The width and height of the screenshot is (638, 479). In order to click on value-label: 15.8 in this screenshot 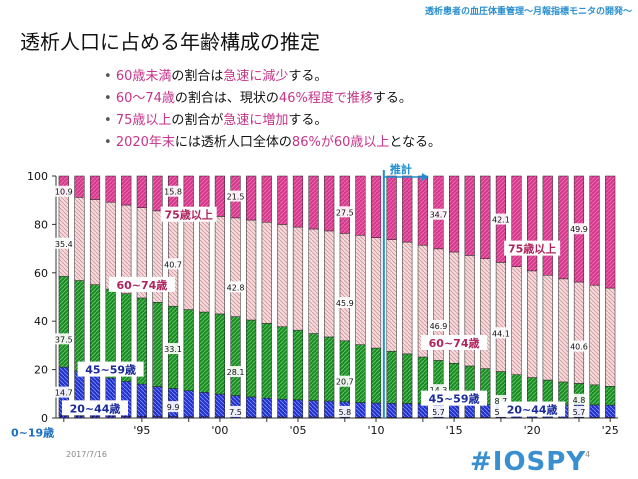, I will do `click(173, 192)`.